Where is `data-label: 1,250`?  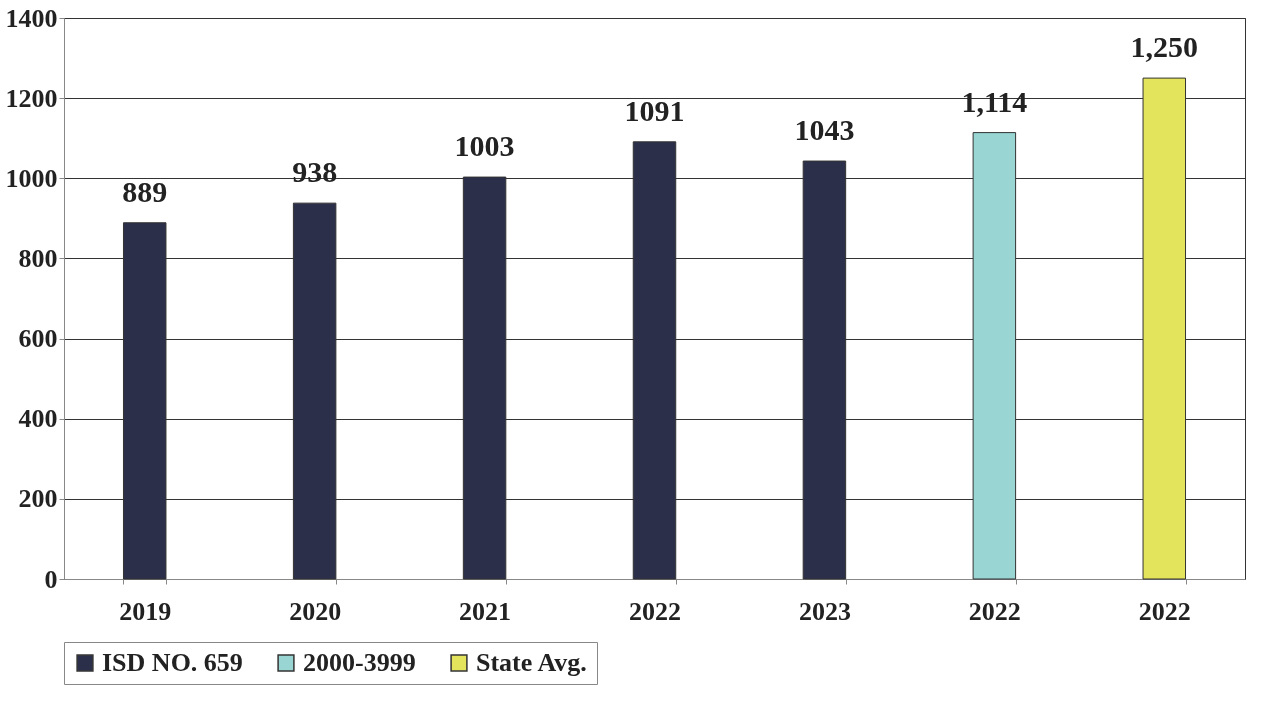
data-label: 1,250 is located at coordinates (1164, 47).